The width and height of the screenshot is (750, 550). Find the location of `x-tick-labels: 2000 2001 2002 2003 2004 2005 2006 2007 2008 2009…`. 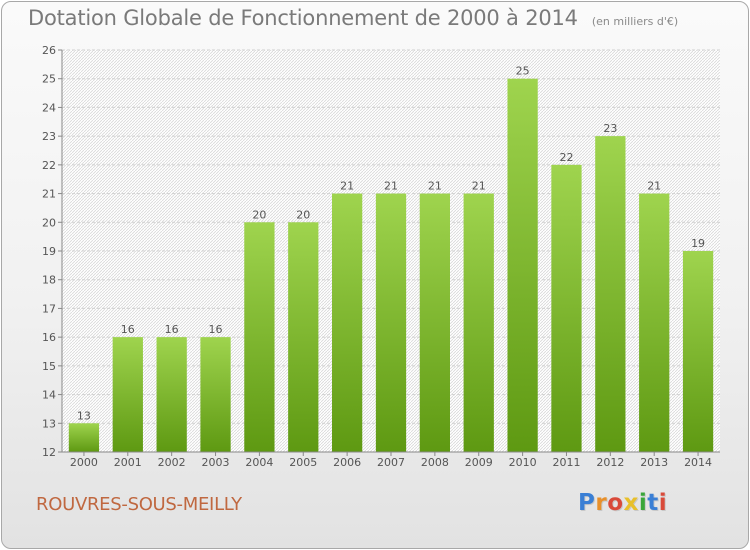

x-tick-labels: 2000 2001 2002 2003 2004 2005 2006 2007 2008 2009… is located at coordinates (391, 460).